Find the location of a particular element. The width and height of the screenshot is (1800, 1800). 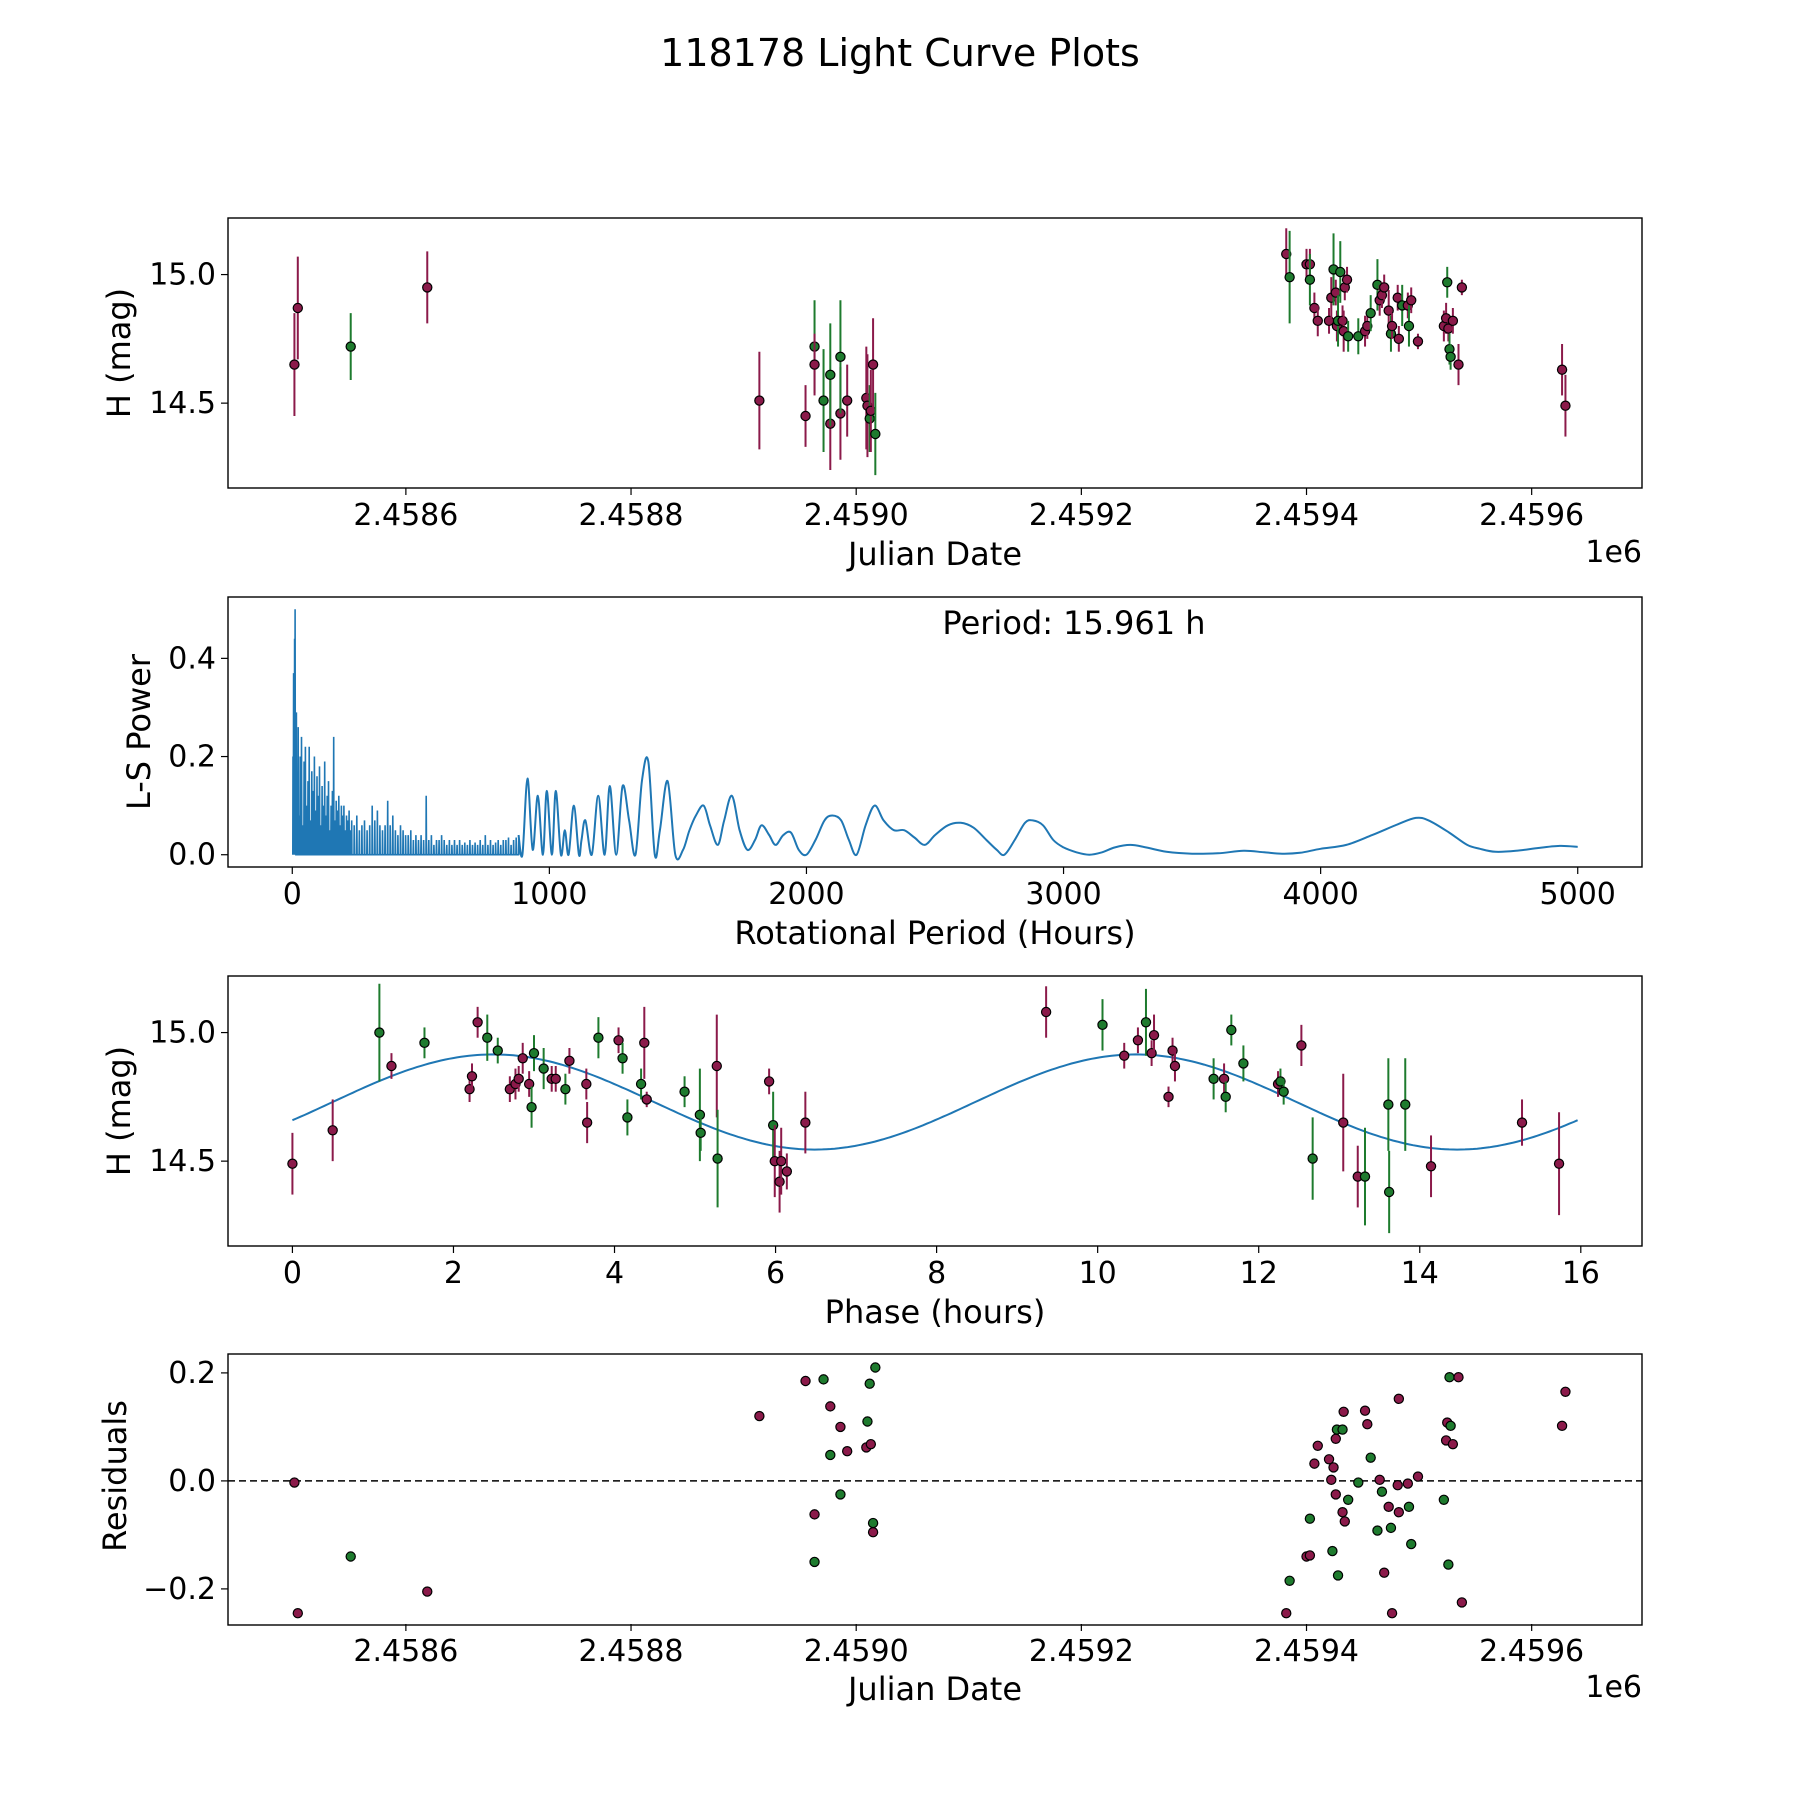

p1-xtick-label: 2.4592 is located at coordinates (1081, 515).